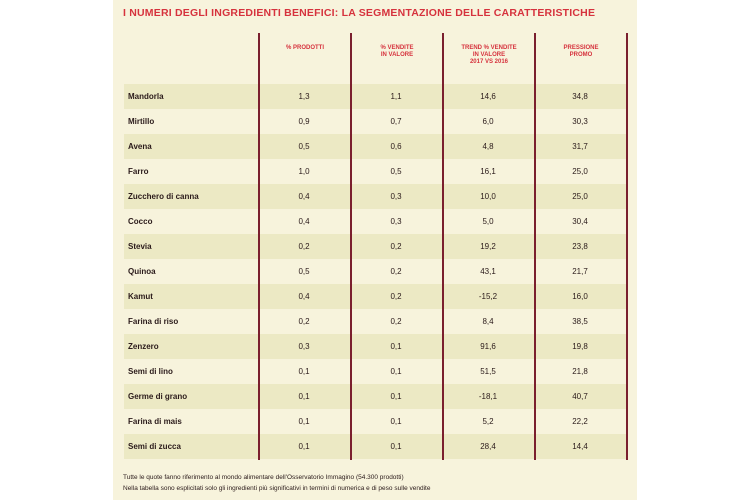 The height and width of the screenshot is (500, 750). Describe the element at coordinates (143, 346) in the screenshot. I see `ingredient-name: Zenzero` at that location.